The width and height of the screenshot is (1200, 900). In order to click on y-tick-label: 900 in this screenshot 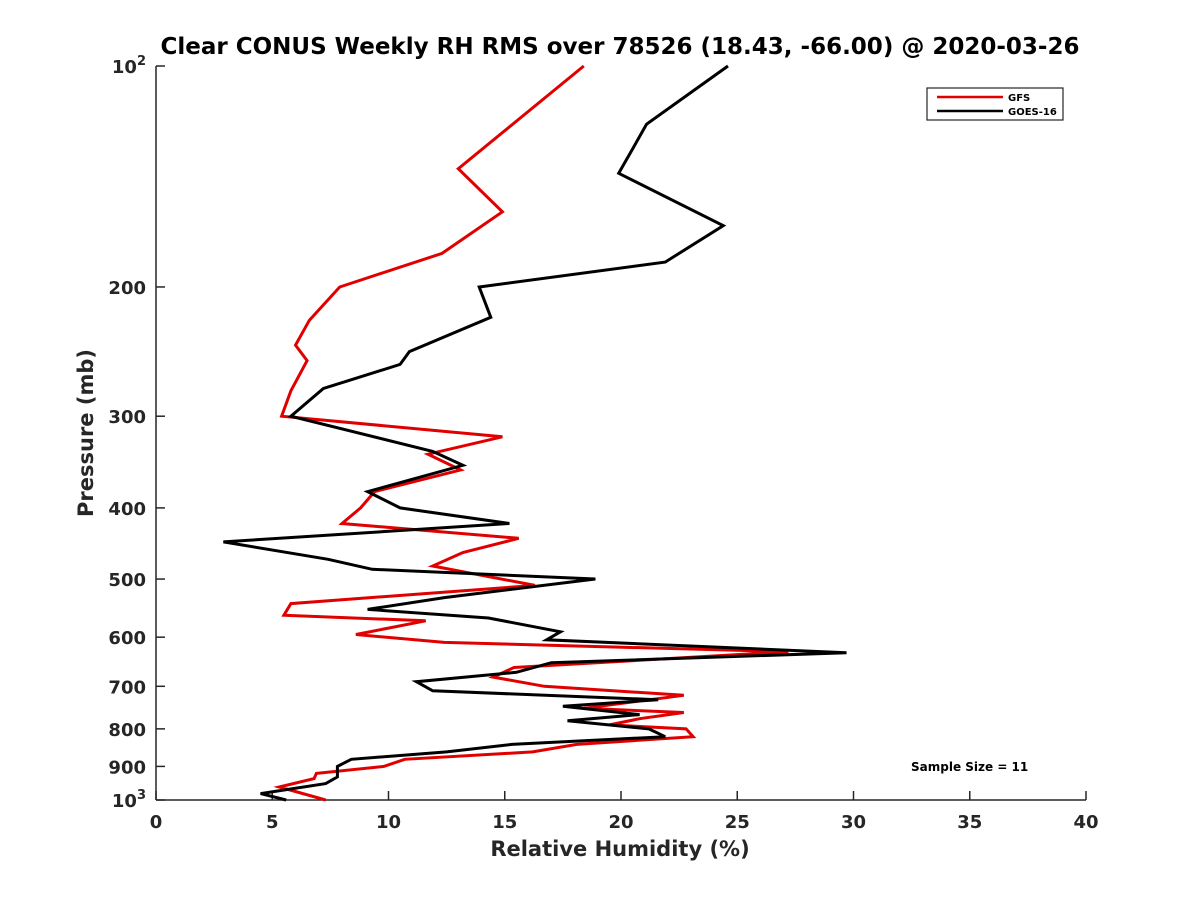, I will do `click(127, 767)`.